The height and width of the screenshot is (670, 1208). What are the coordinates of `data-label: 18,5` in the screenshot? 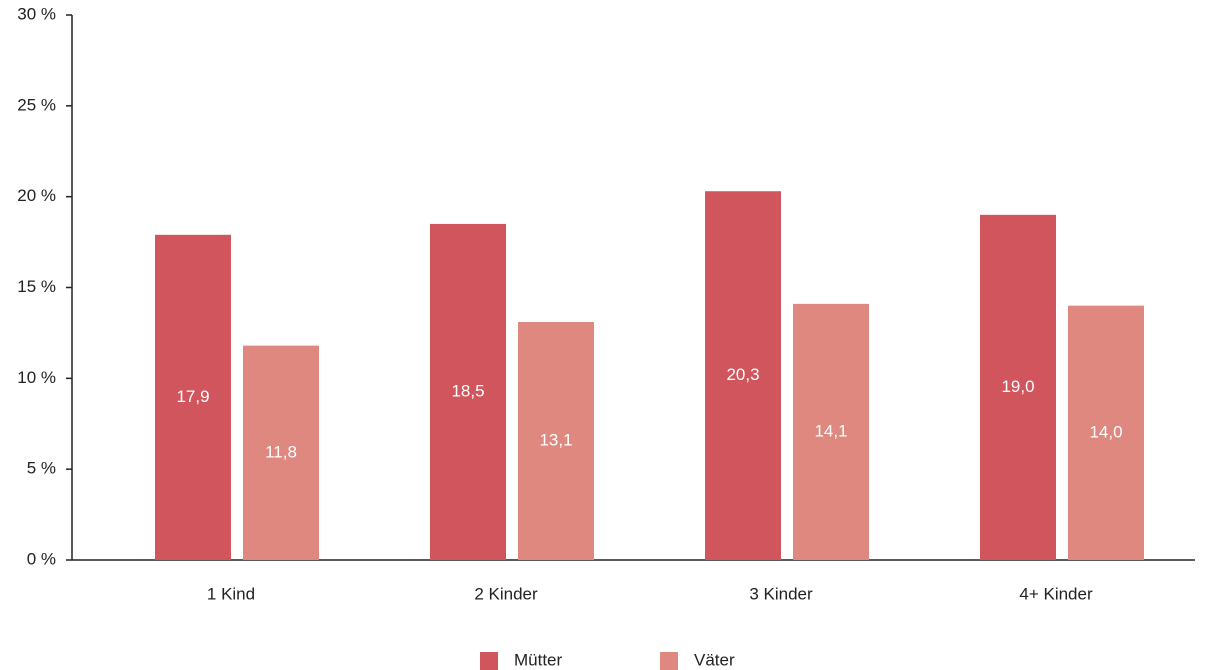 It's located at (467, 390).